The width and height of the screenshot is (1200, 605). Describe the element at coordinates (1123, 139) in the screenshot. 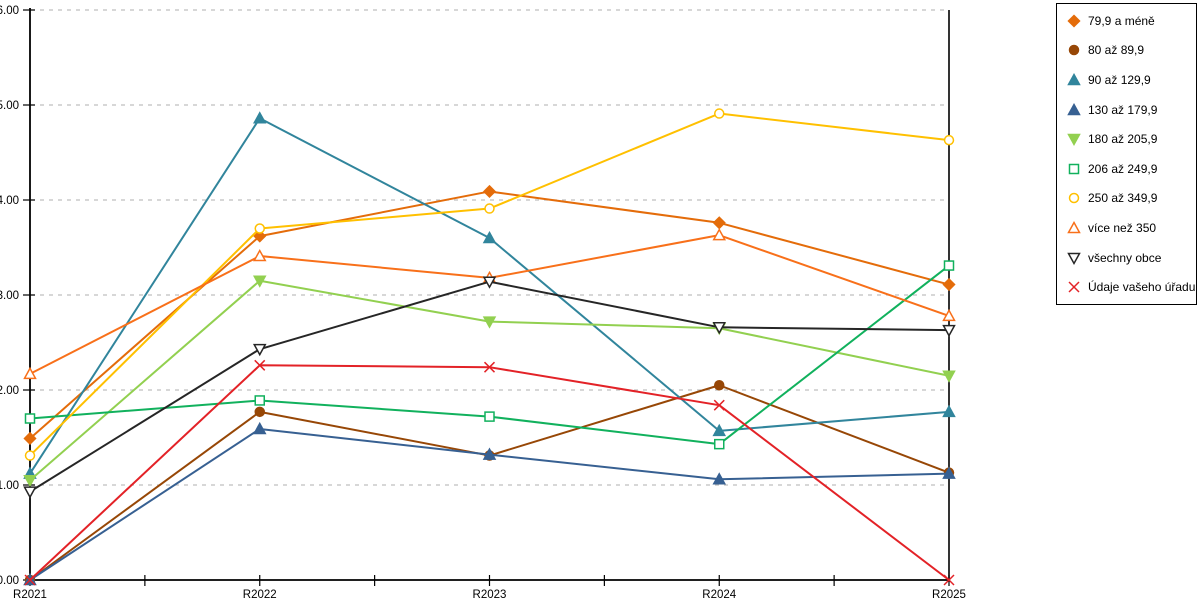

I see `legend-label: 180 až 205,9` at that location.